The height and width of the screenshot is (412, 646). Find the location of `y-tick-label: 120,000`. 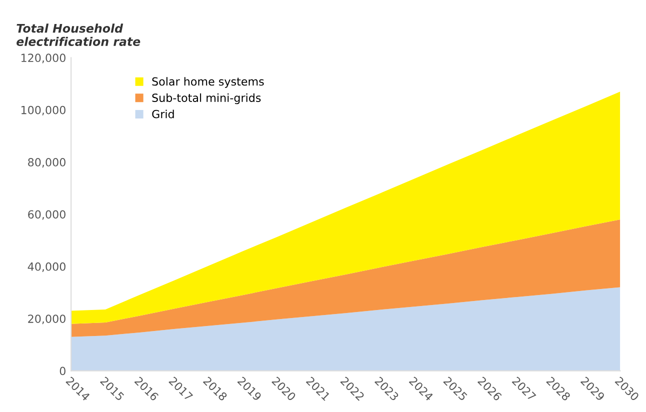

y-tick-label: 120,000 is located at coordinates (43, 59).